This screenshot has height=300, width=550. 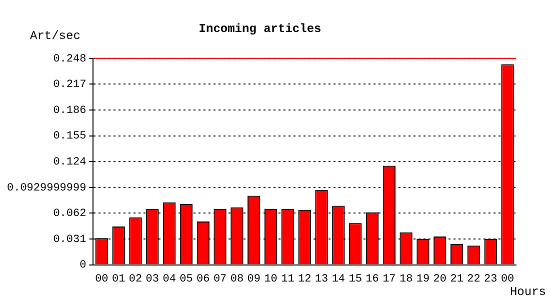 What do you see at coordinates (203, 279) in the screenshot?
I see `x-tick-label: 06` at bounding box center [203, 279].